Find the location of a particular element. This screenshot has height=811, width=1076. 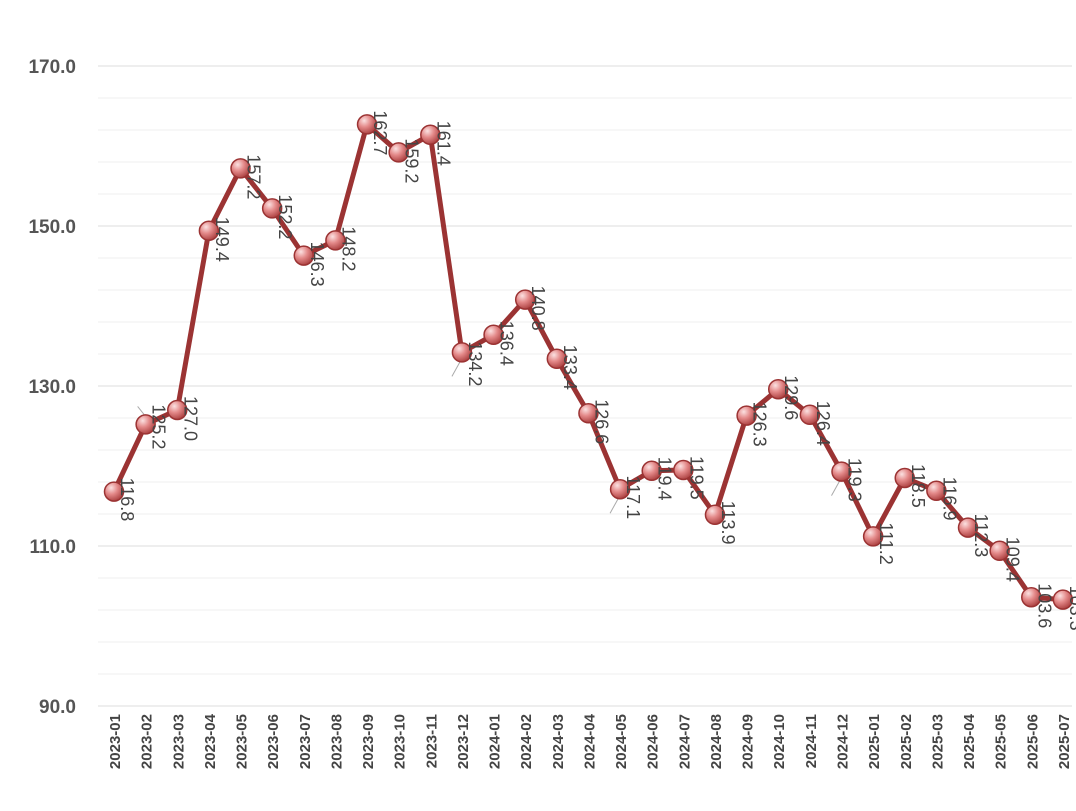

x-tick-label: 2024-05 is located at coordinates (621, 741).